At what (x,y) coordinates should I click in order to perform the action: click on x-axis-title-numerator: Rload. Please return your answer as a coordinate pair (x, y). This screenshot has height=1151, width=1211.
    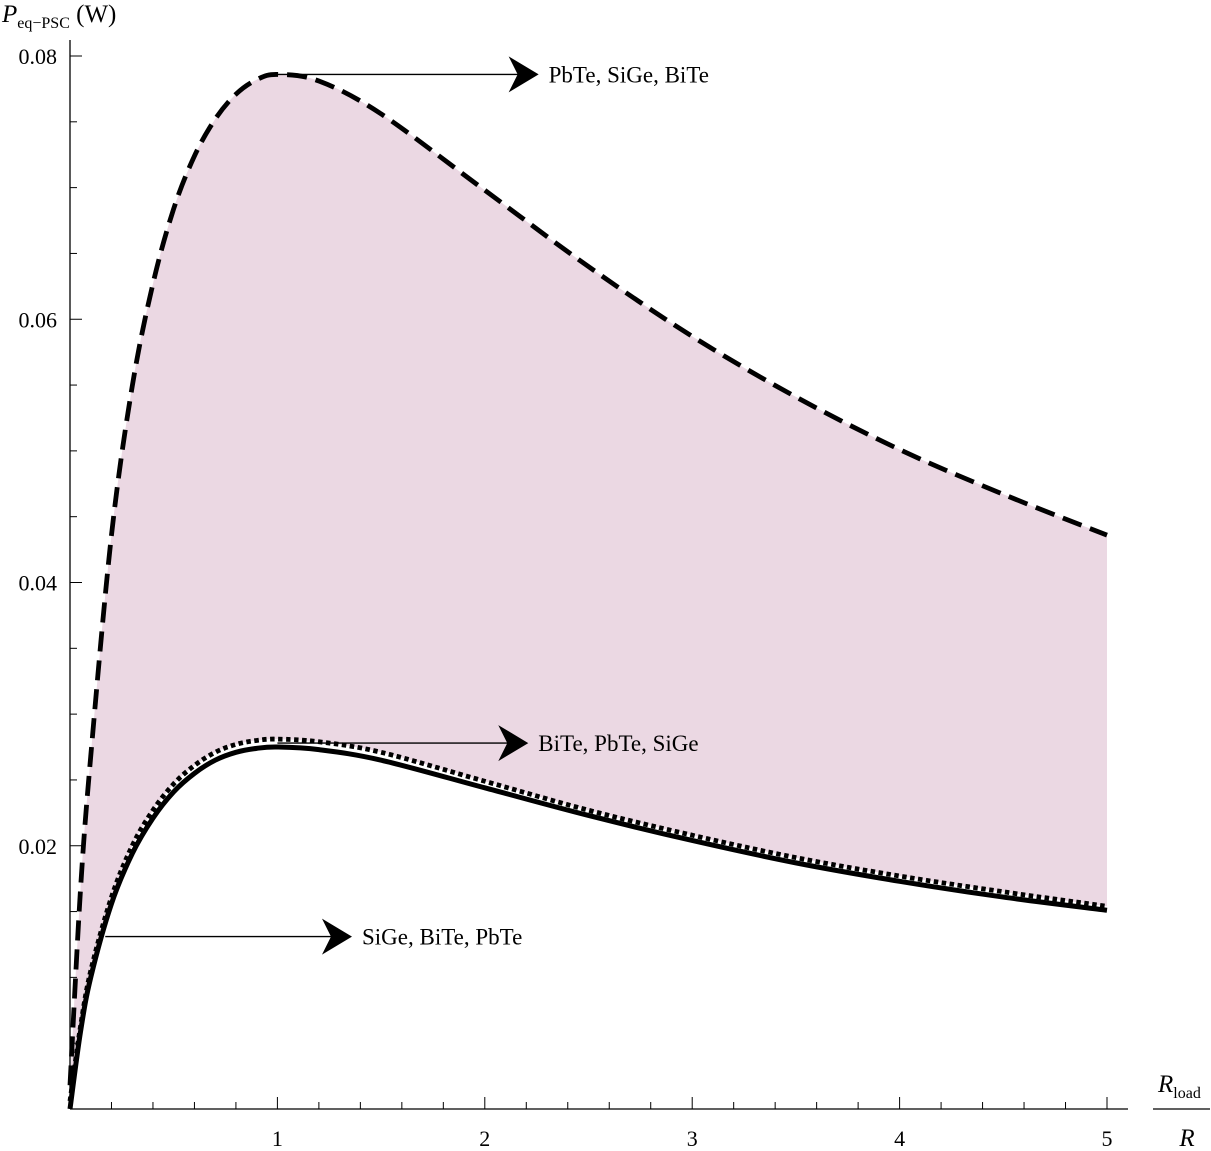
    Looking at the image, I should click on (1179, 1086).